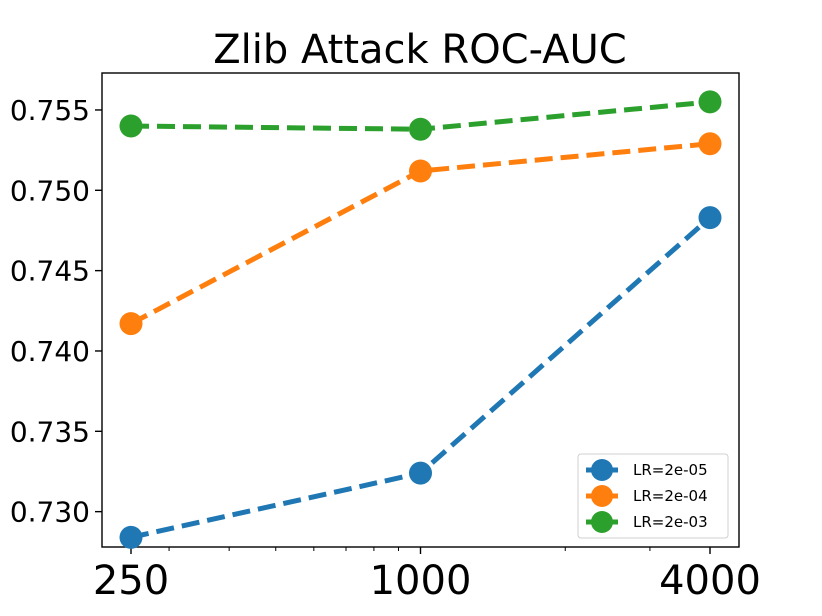 The height and width of the screenshot is (616, 822). I want to click on legend-label: LR=2e-04, so click(670, 496).